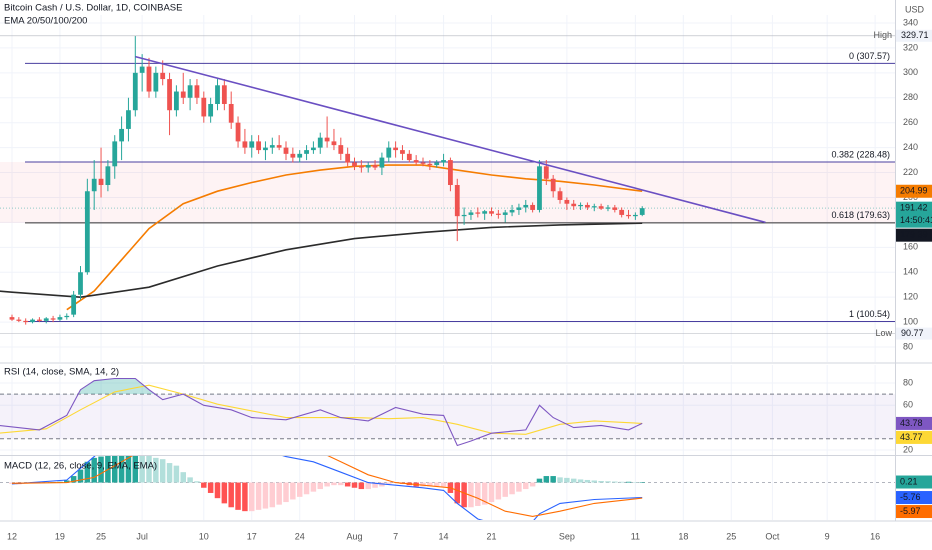  I want to click on price-tag-label: 43.78, so click(911, 423).